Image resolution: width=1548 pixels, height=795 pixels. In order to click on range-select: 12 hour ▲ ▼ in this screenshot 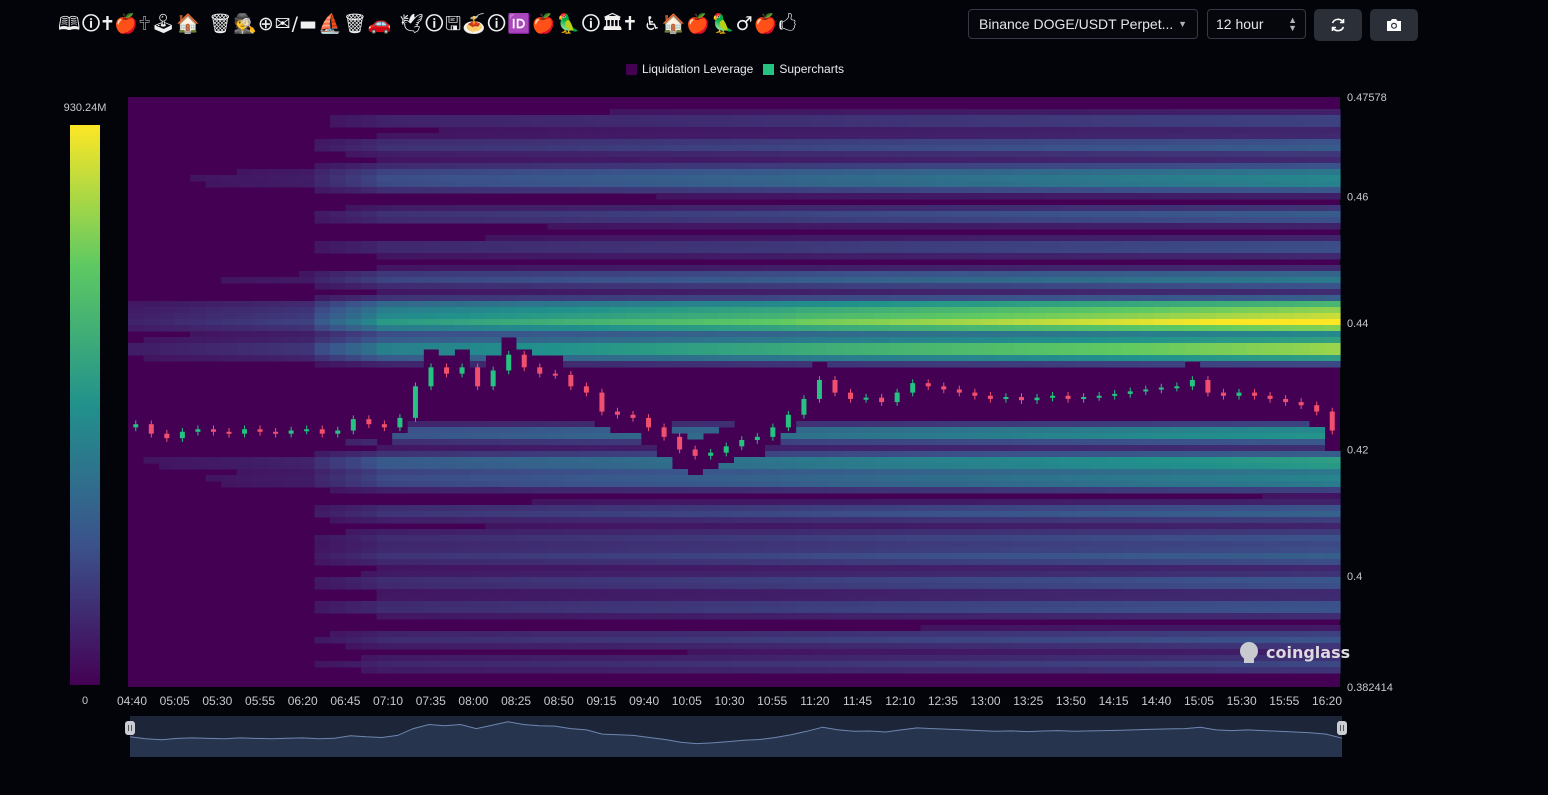, I will do `click(1256, 24)`.